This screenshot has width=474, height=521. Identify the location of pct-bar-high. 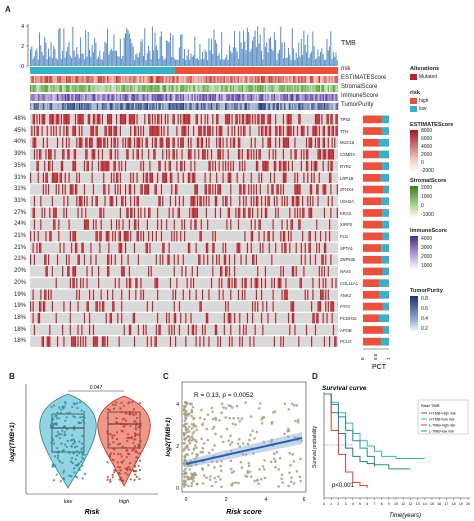
(371, 154).